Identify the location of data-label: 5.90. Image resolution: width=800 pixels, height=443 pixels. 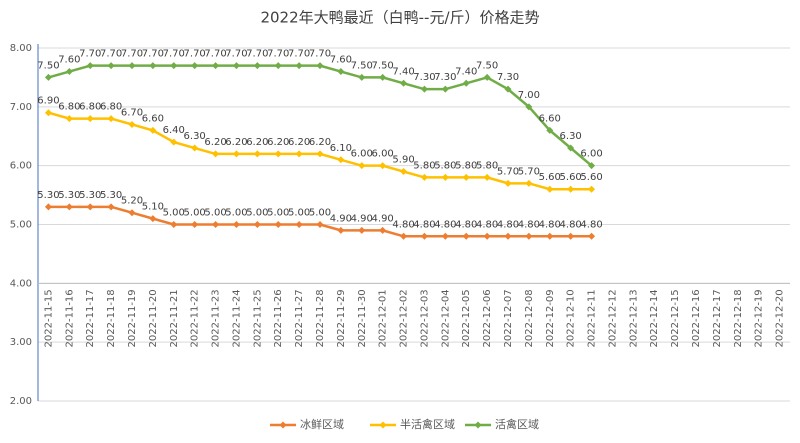
(403, 160).